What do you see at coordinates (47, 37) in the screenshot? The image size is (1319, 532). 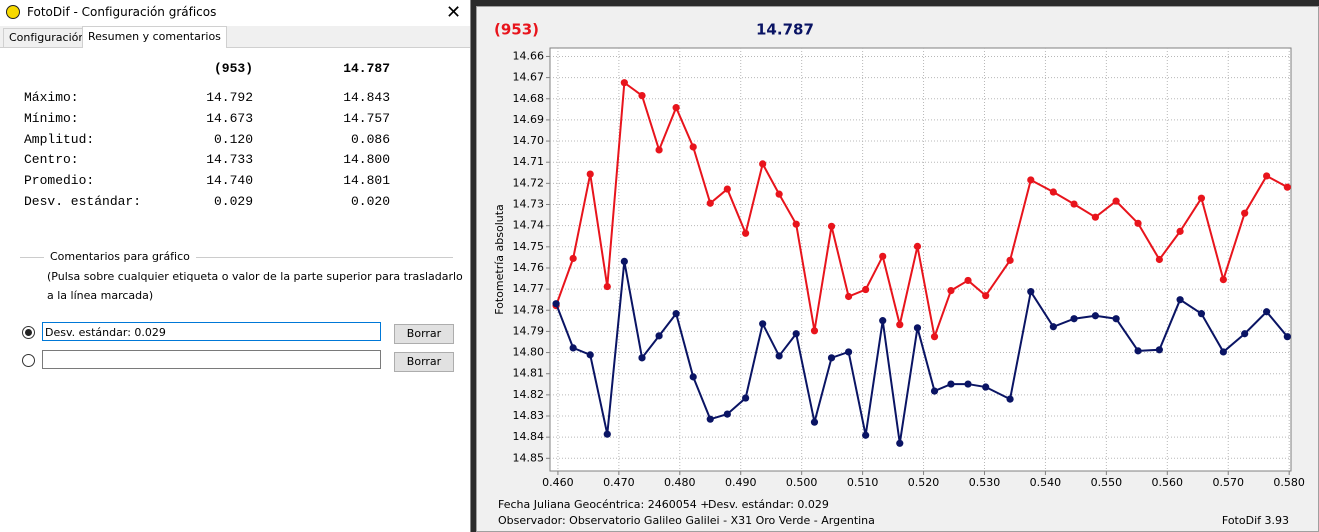 I see `tab: Configuración` at bounding box center [47, 37].